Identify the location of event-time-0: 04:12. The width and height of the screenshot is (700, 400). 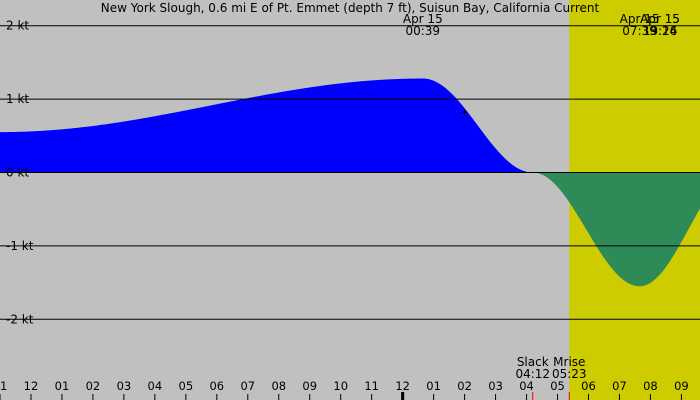
(532, 374).